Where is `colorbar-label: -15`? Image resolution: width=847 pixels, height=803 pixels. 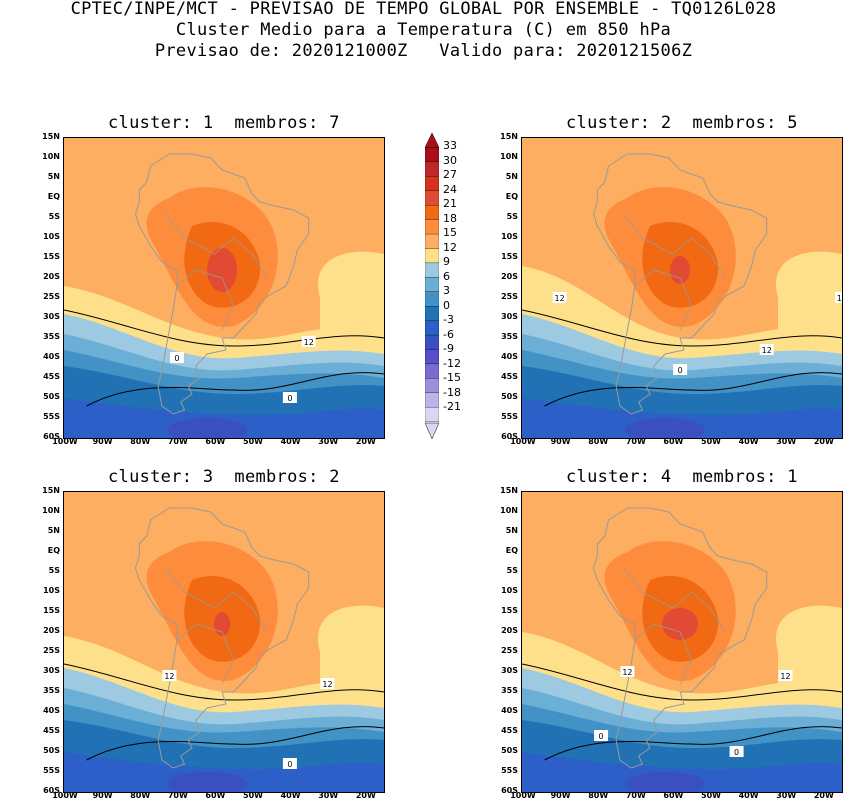 colorbar-label: -15 is located at coordinates (452, 378).